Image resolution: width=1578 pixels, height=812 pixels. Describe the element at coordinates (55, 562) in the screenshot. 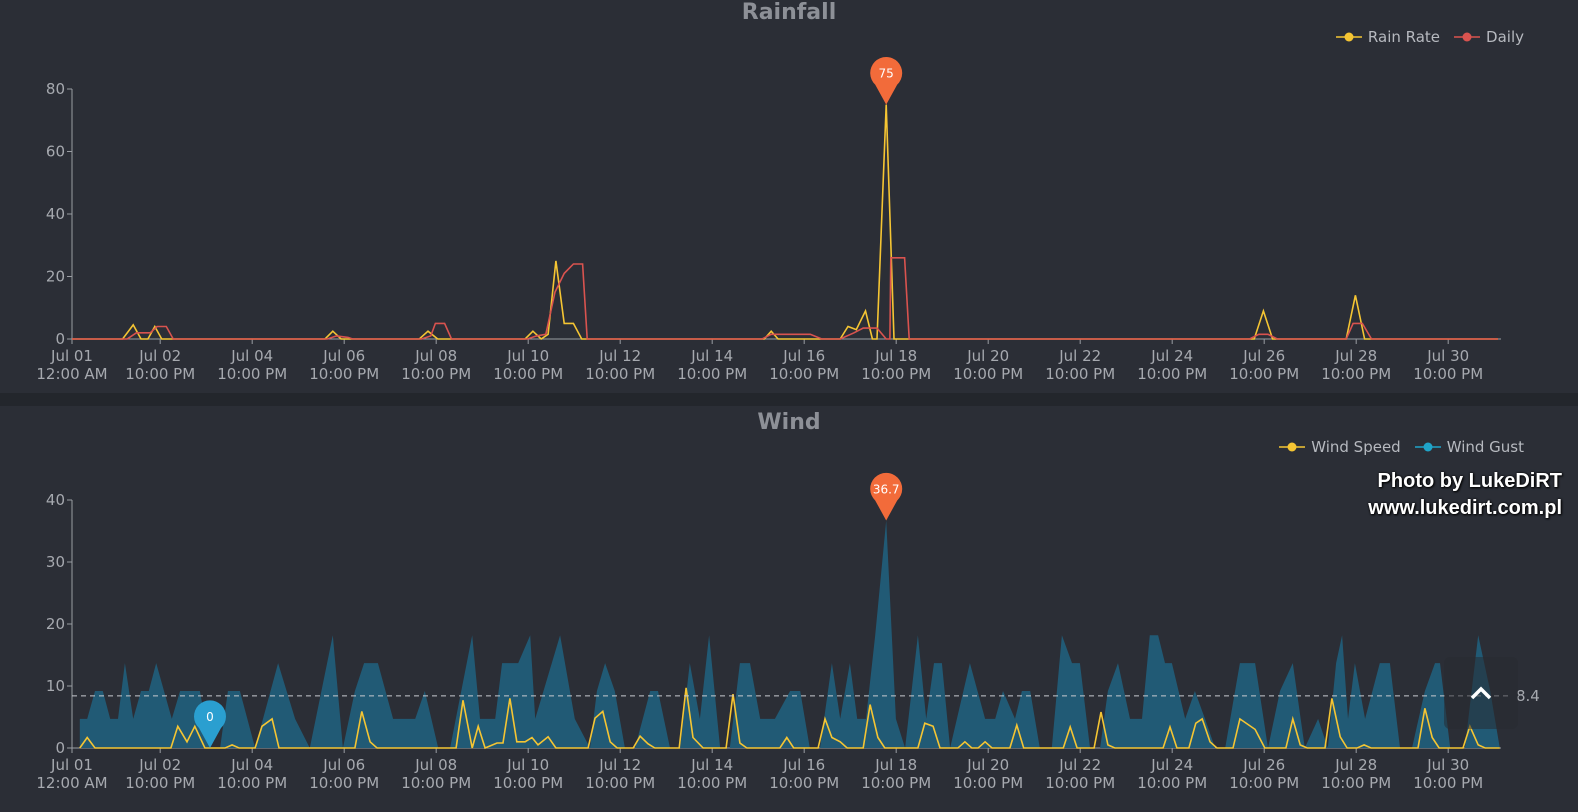

I see `y-tick-label: 30` at that location.